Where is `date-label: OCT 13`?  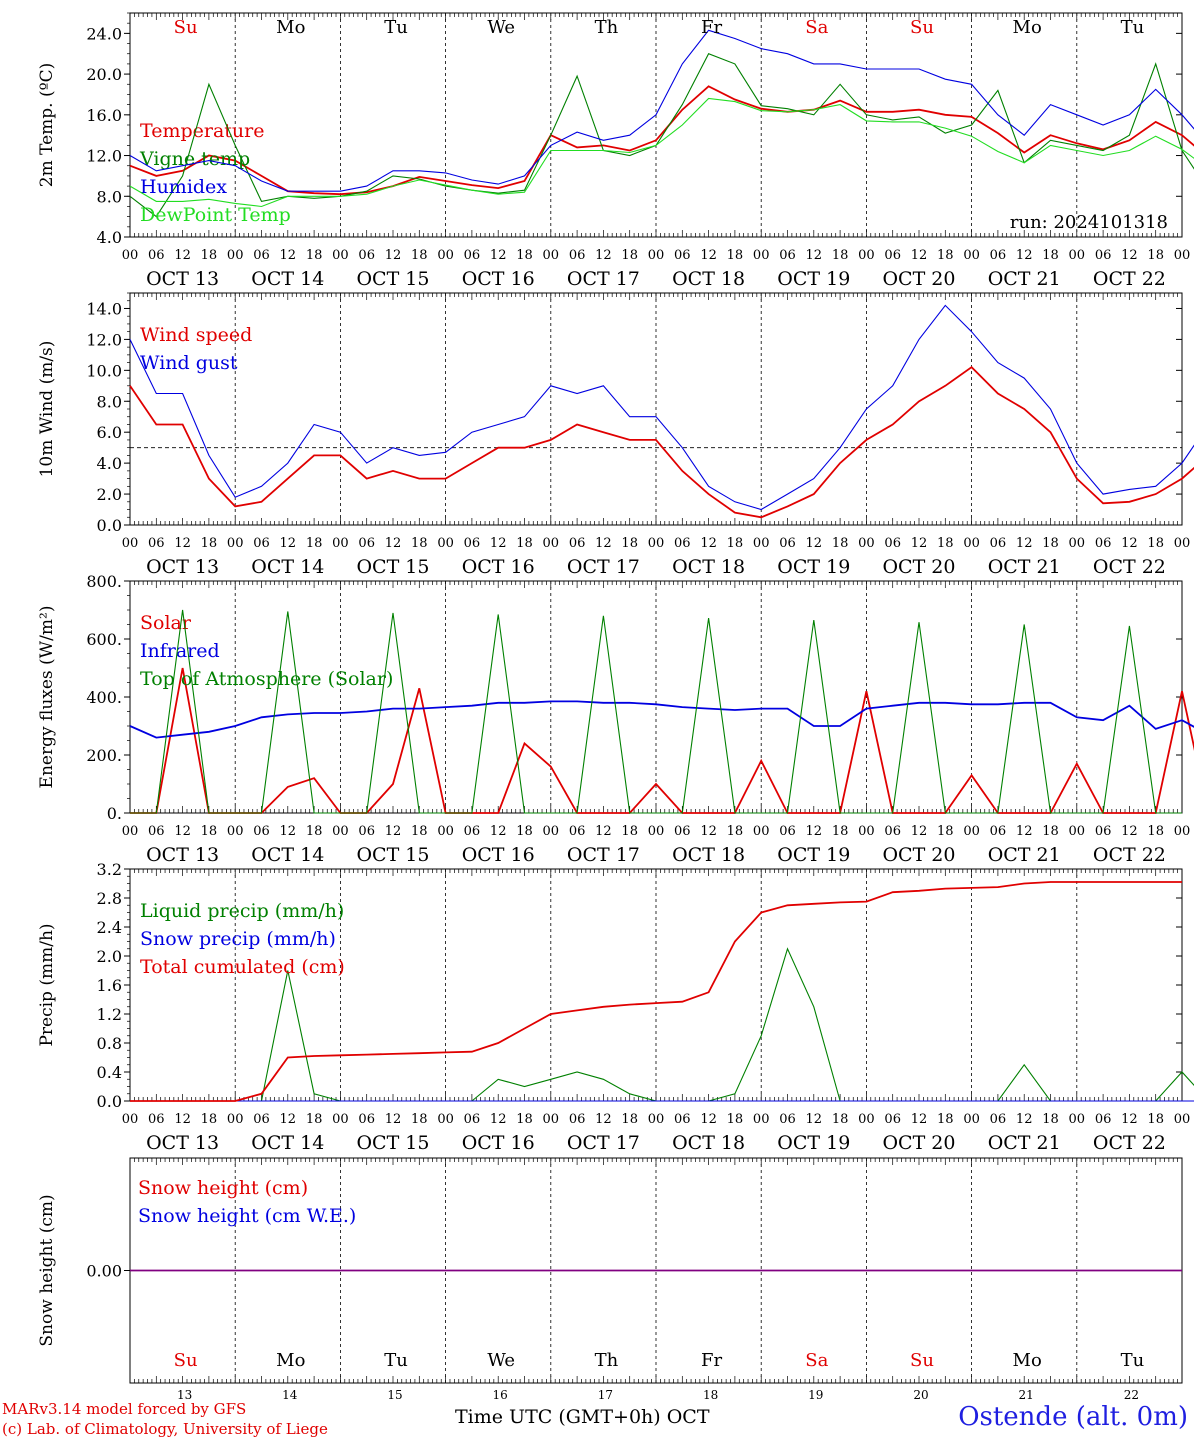
date-label: OCT 13 is located at coordinates (182, 855).